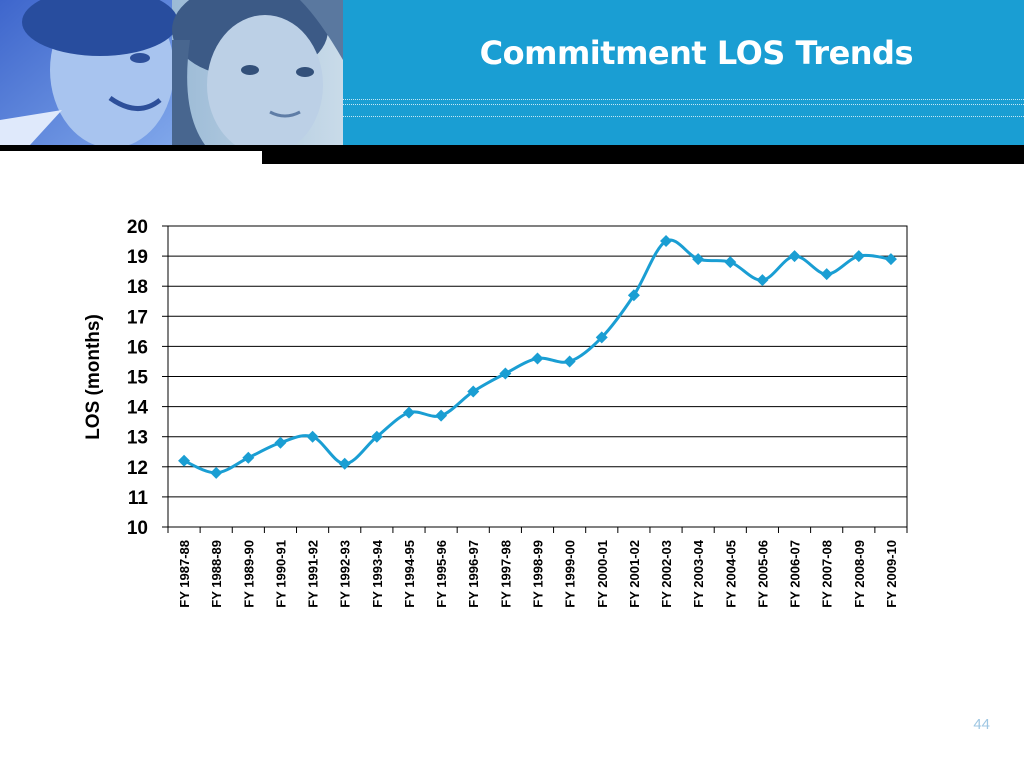 The image size is (1024, 768). What do you see at coordinates (137, 287) in the screenshot?
I see `y-tick-label: 18` at bounding box center [137, 287].